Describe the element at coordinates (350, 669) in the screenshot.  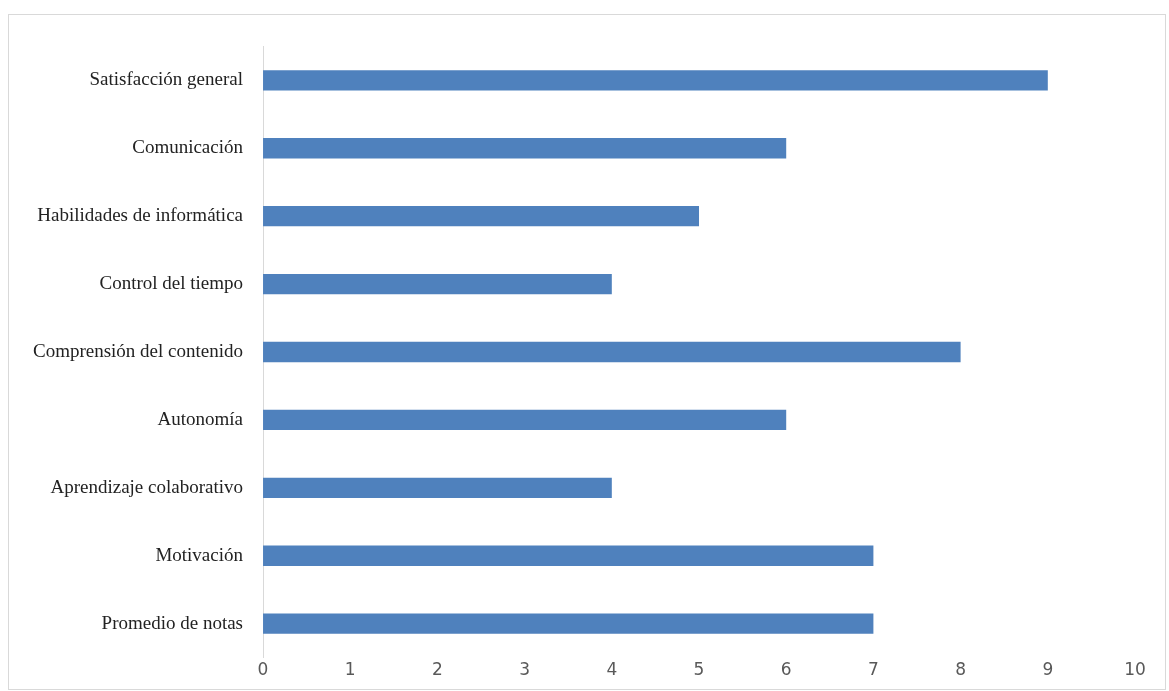
I see `x-tick-label: 1` at that location.